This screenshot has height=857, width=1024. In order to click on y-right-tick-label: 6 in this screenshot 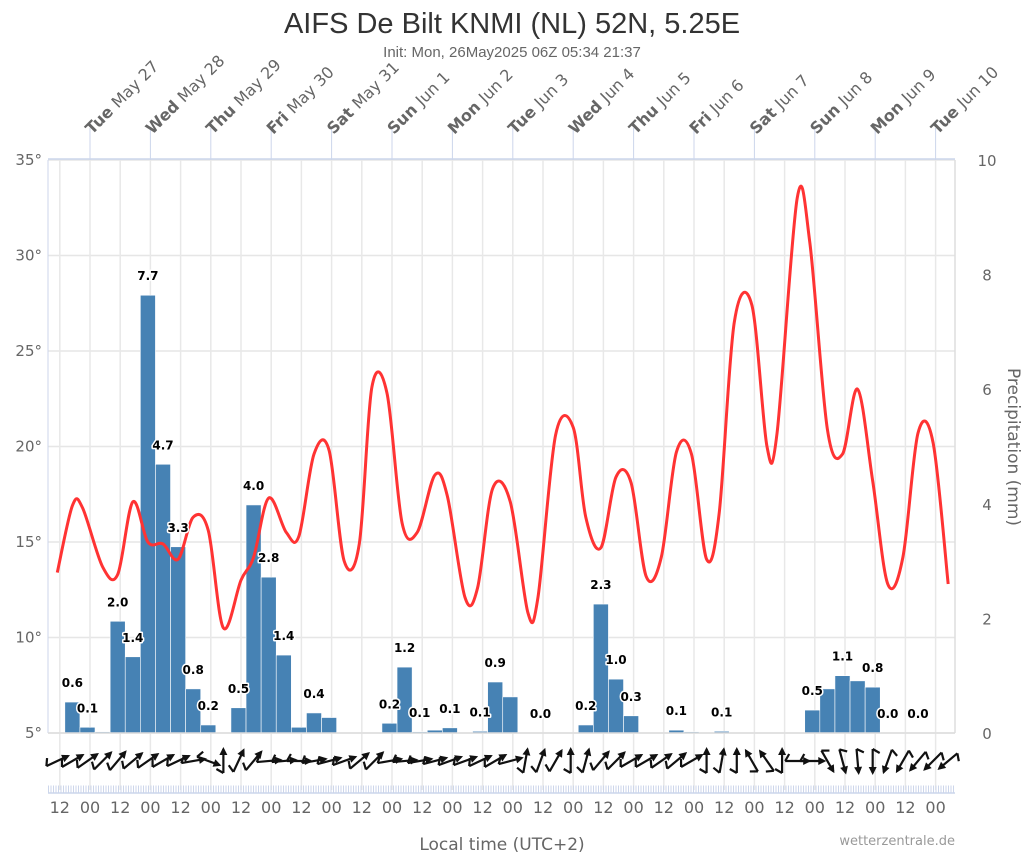, I will do `click(987, 390)`.